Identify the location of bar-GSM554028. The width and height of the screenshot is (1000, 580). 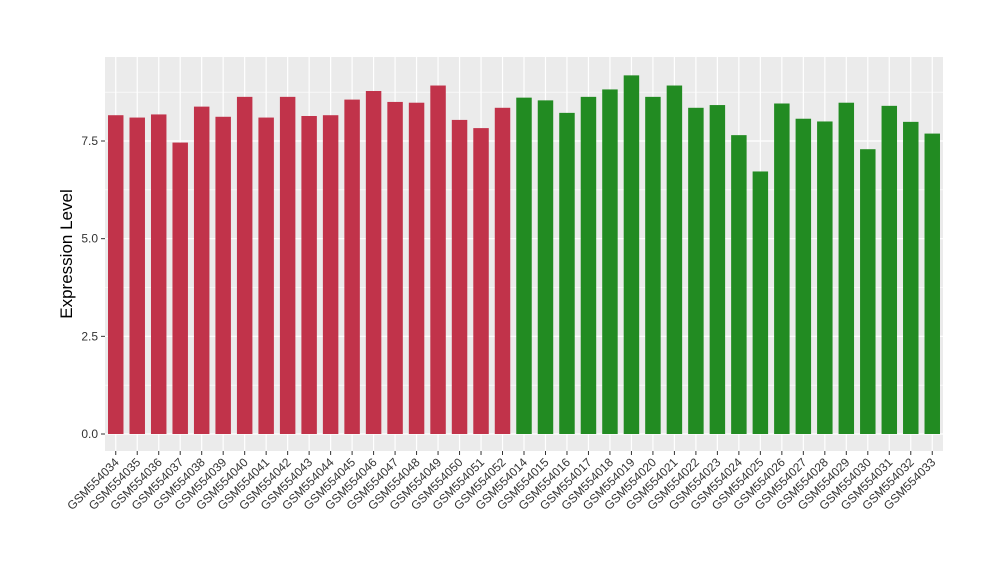
(825, 277).